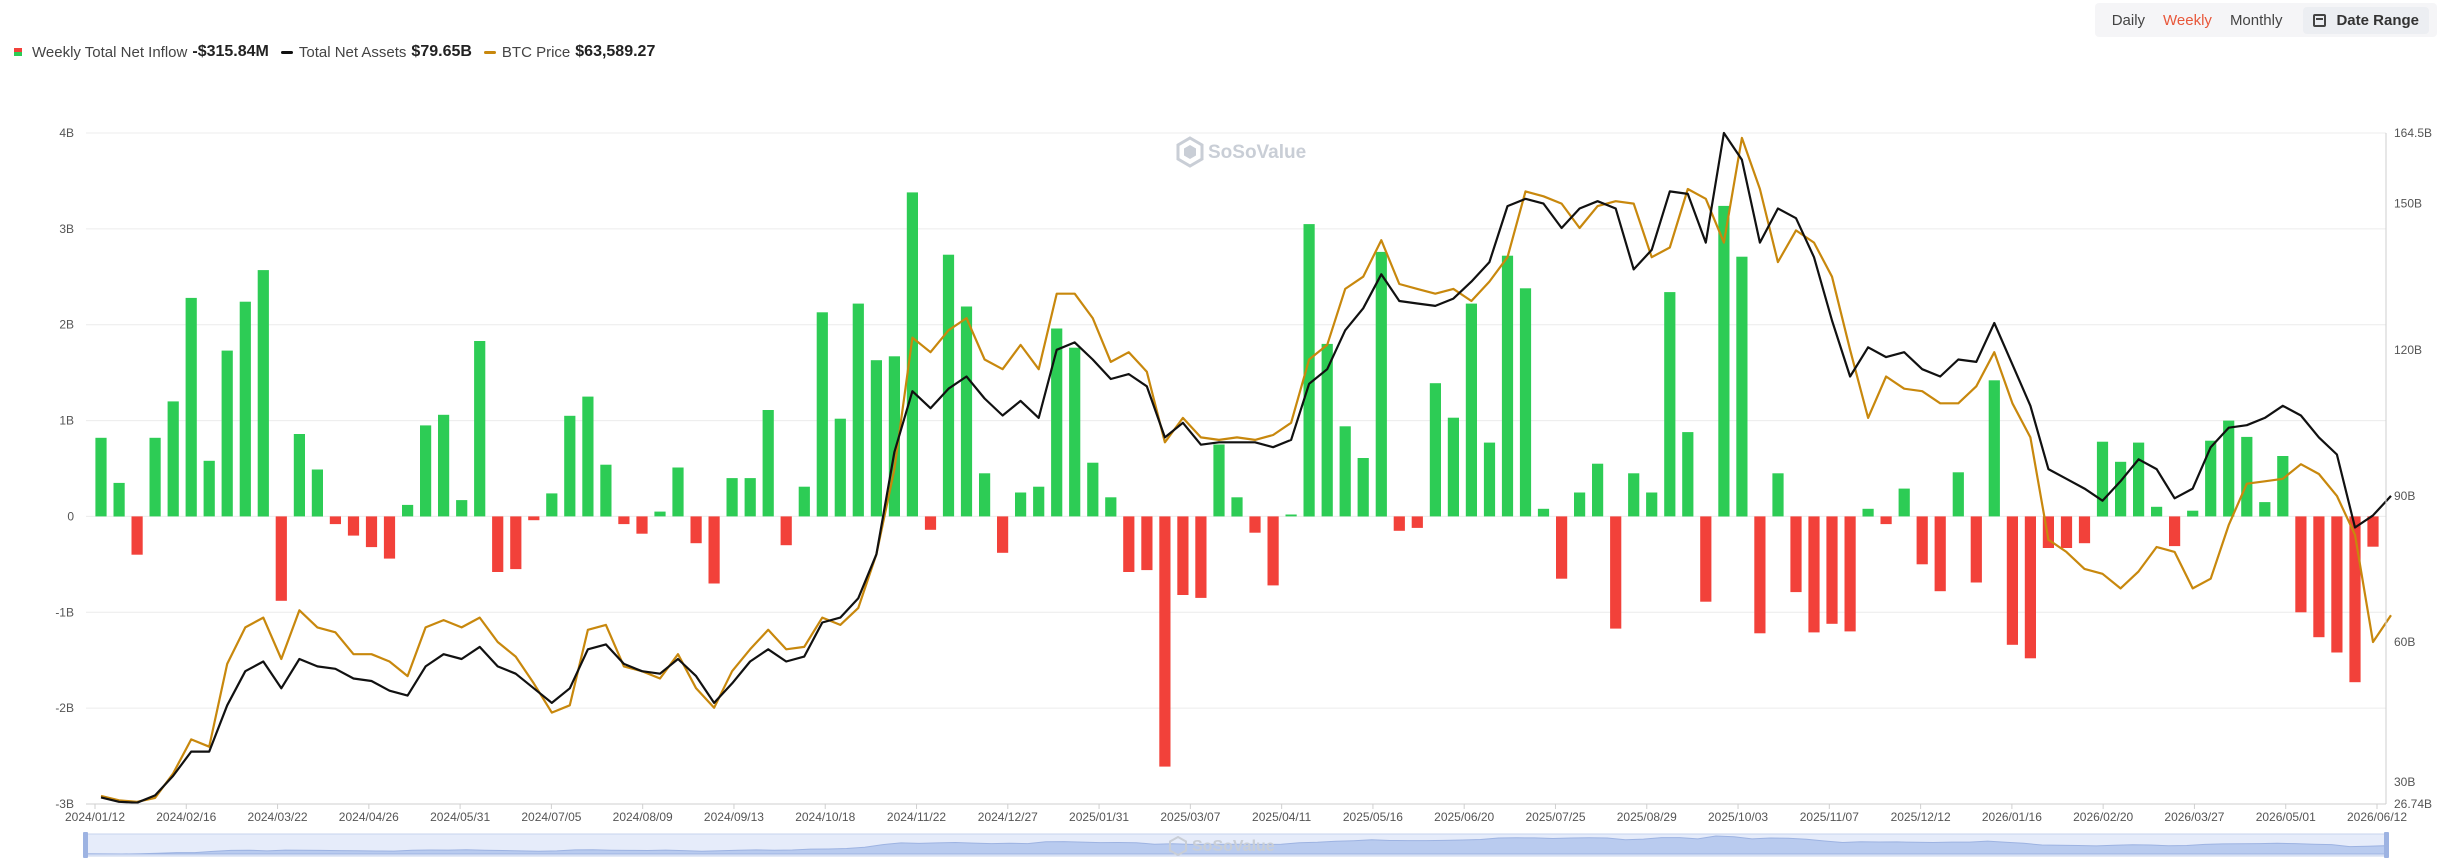  I want to click on right-tick-label: 26.74B, so click(2413, 804).